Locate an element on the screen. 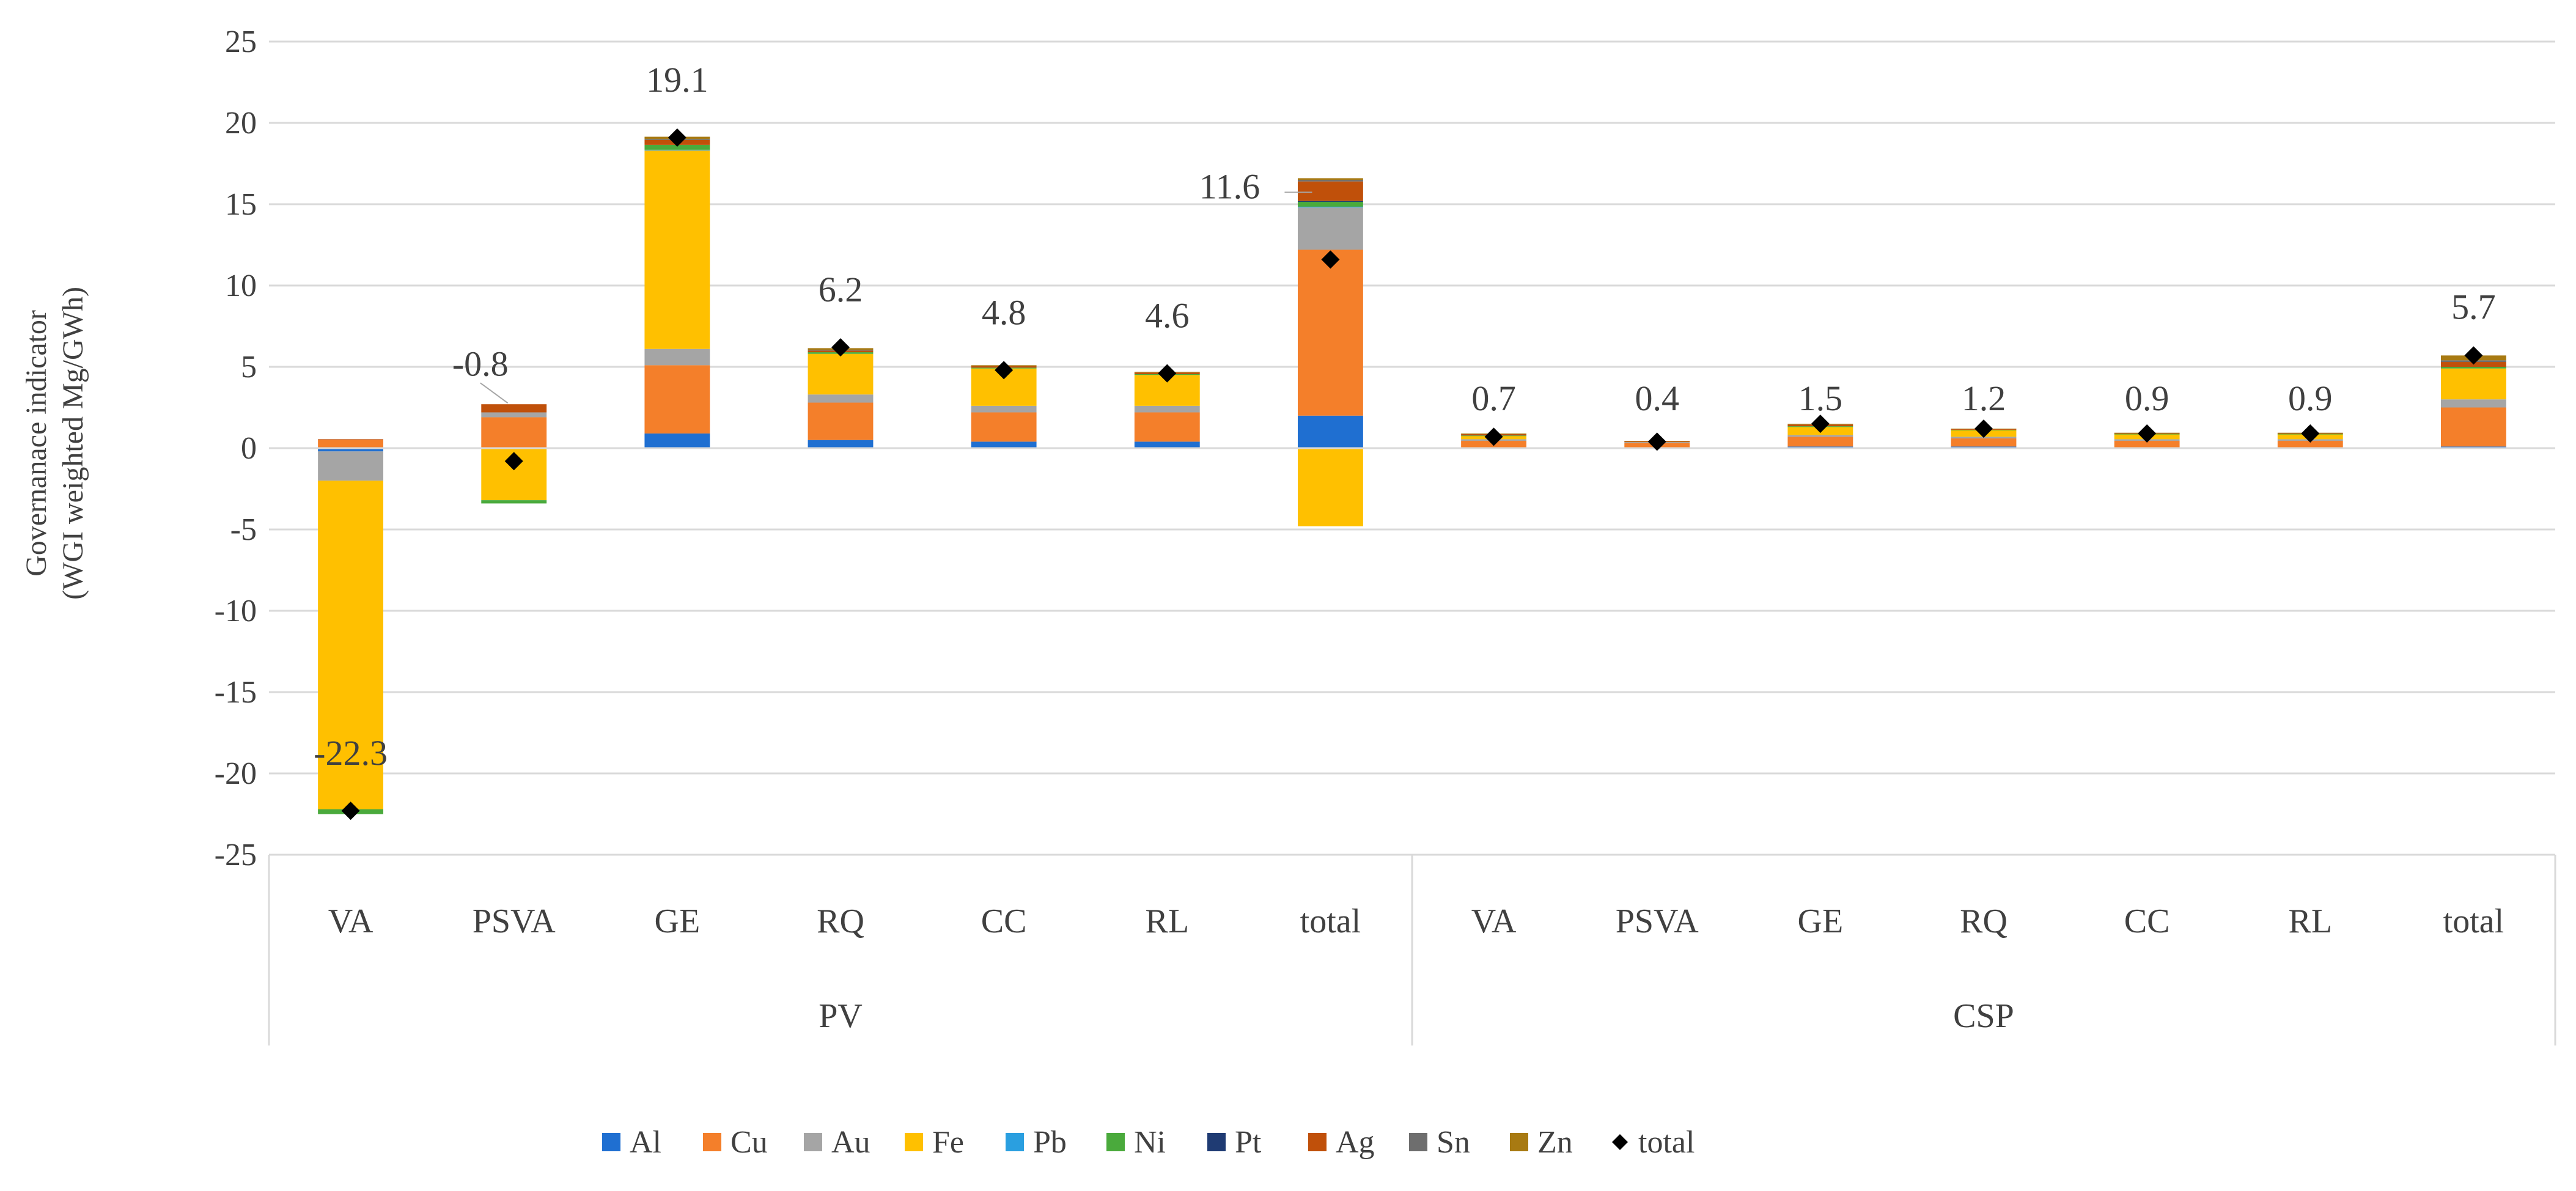 The width and height of the screenshot is (2576, 1191). label-leader-line is located at coordinates (494, 393).